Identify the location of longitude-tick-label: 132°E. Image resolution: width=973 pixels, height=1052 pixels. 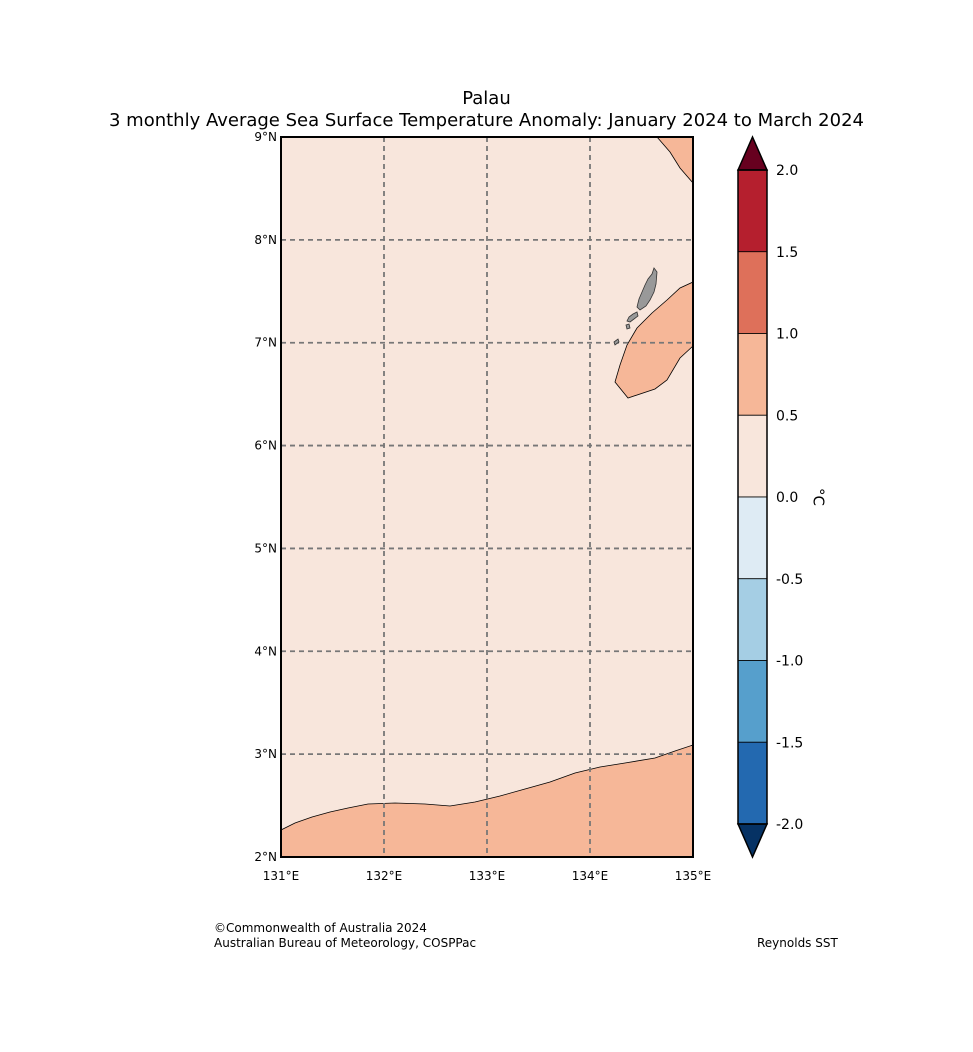
(384, 876).